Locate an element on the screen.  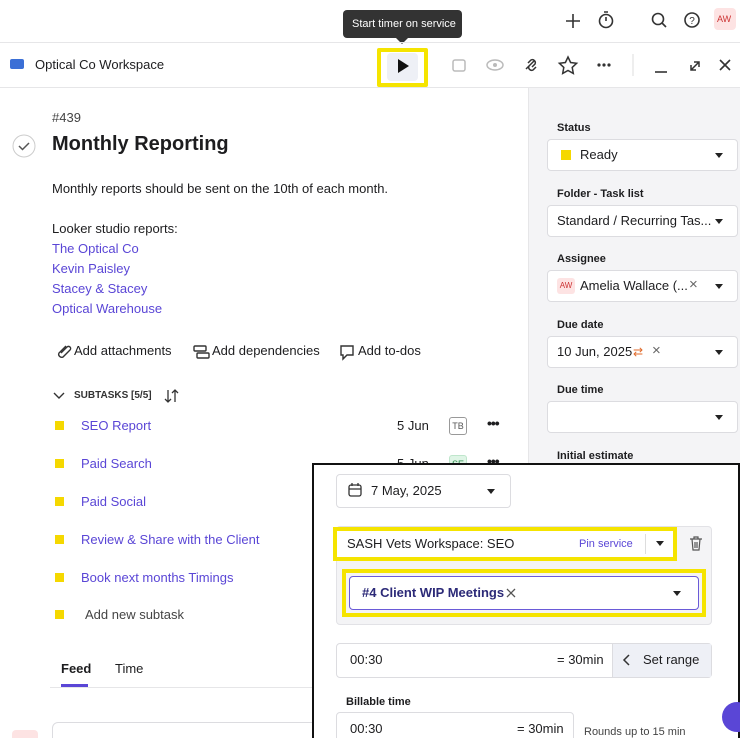
billable-input is located at coordinates (455, 725).